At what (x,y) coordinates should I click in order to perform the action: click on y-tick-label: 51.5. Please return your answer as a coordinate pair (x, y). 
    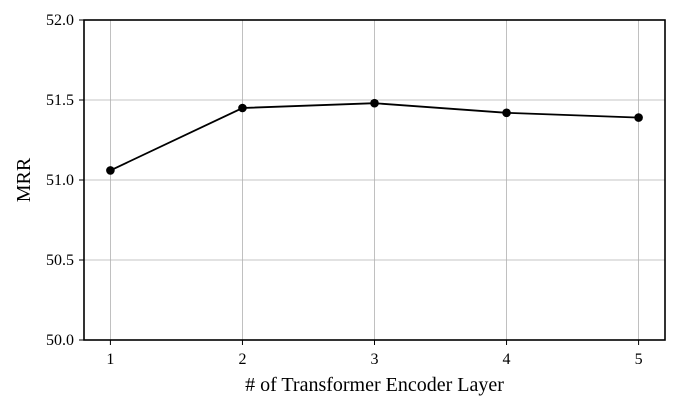
    Looking at the image, I should click on (60, 100).